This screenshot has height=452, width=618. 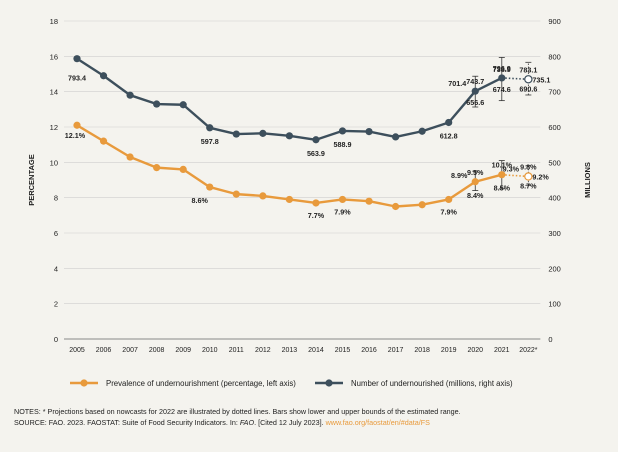 What do you see at coordinates (475, 81) in the screenshot?
I see `data-label: 743.7` at bounding box center [475, 81].